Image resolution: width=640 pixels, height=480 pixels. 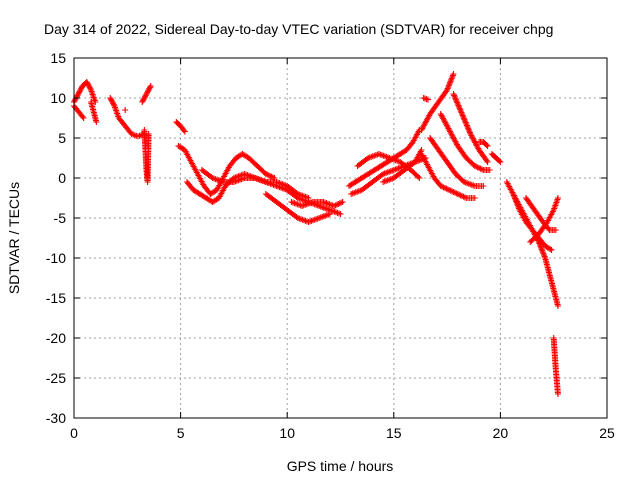 What do you see at coordinates (56, 258) in the screenshot?
I see `y-tick-label: -10` at bounding box center [56, 258].